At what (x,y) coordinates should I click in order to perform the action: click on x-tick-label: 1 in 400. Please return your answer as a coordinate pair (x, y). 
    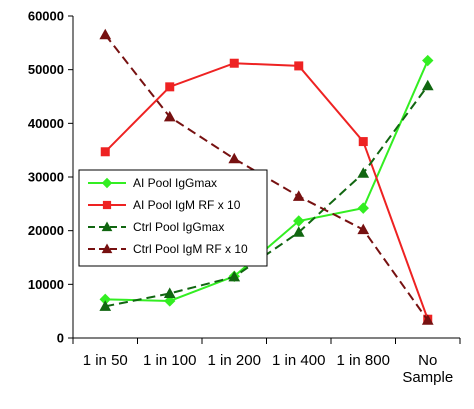
    Looking at the image, I should click on (298, 360).